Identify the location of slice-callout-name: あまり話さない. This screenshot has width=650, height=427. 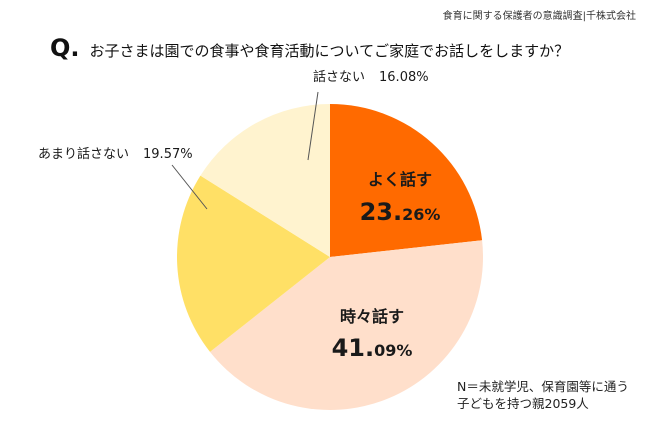
(83, 154).